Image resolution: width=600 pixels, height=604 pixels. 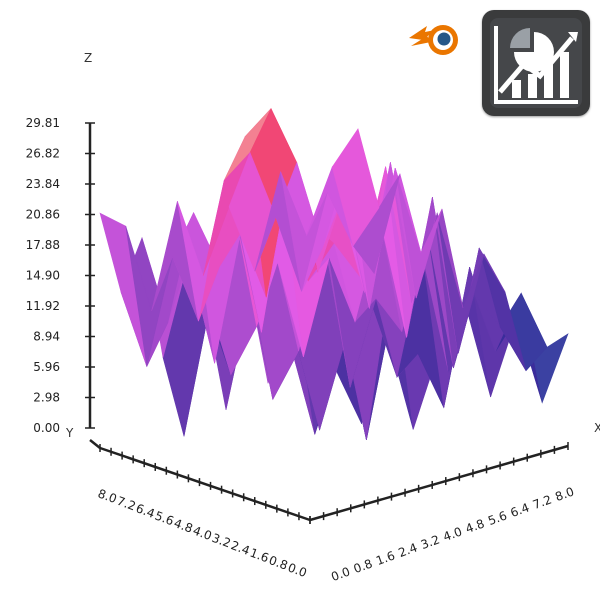 I want to click on x-tick-label: 0.0, so click(x=340, y=574).